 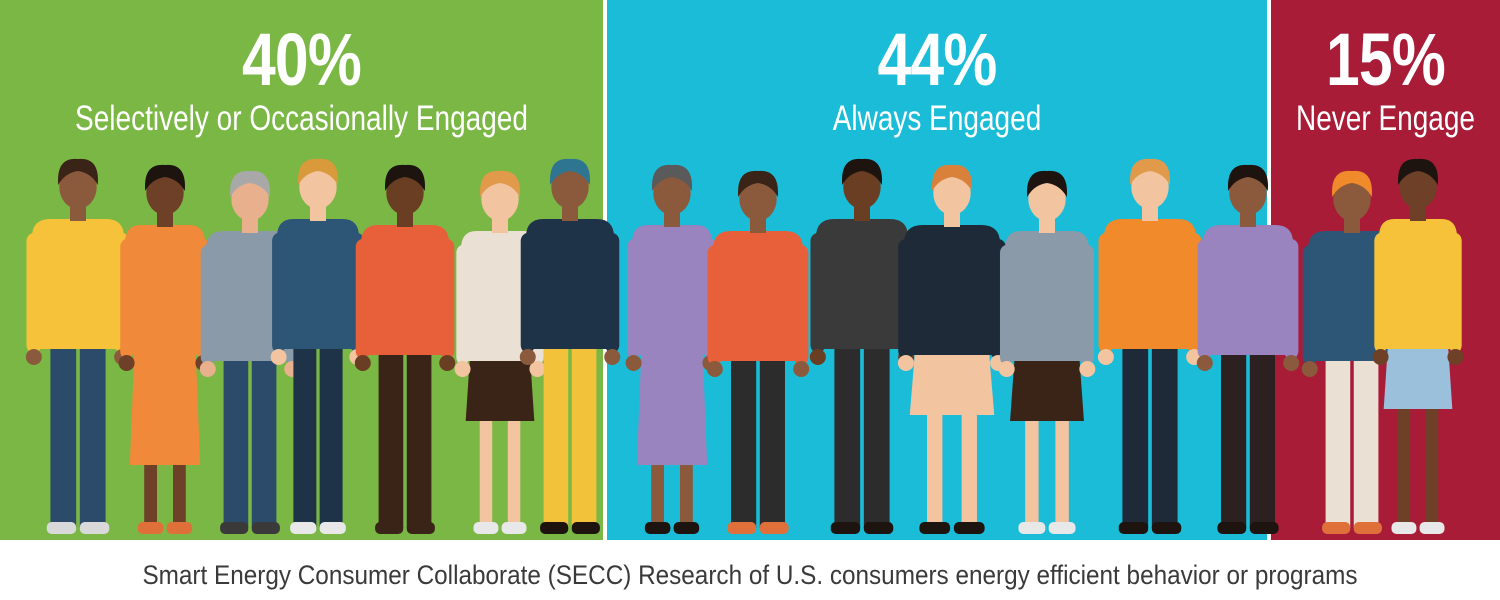 I want to click on category-label: Always Engaged, so click(x=937, y=118).